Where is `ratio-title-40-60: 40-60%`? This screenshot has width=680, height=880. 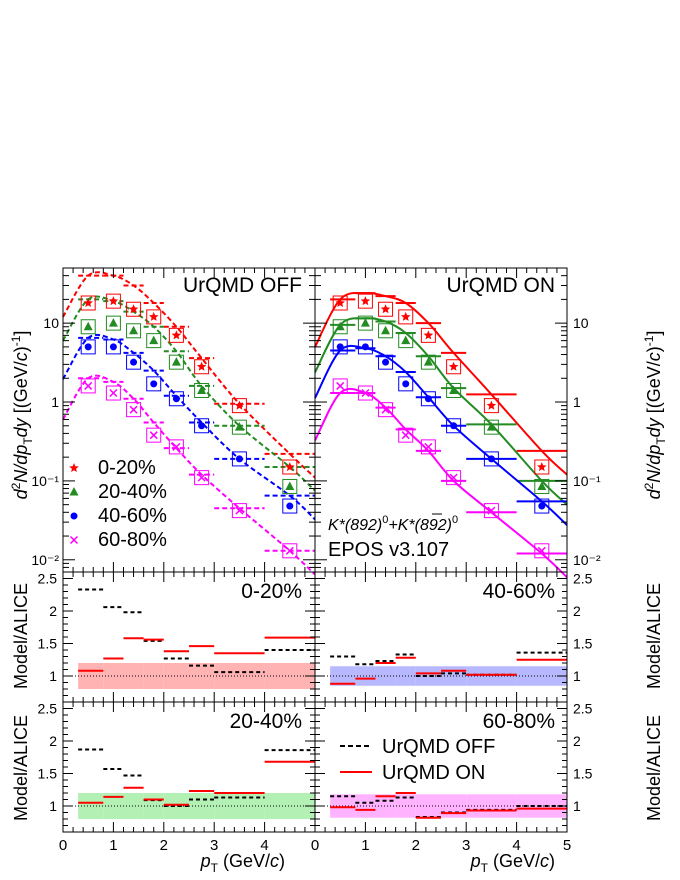
ratio-title-40-60: 40-60% is located at coordinates (519, 591).